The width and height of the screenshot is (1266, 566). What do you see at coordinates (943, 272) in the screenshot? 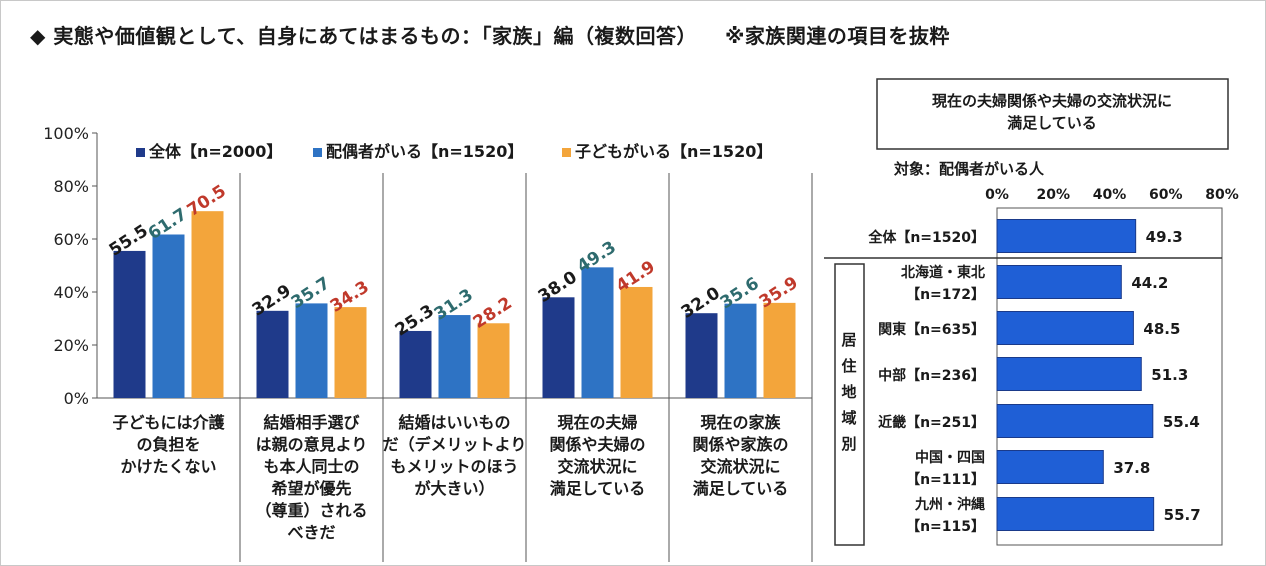
I see `row-label: 北海道・東北` at bounding box center [943, 272].